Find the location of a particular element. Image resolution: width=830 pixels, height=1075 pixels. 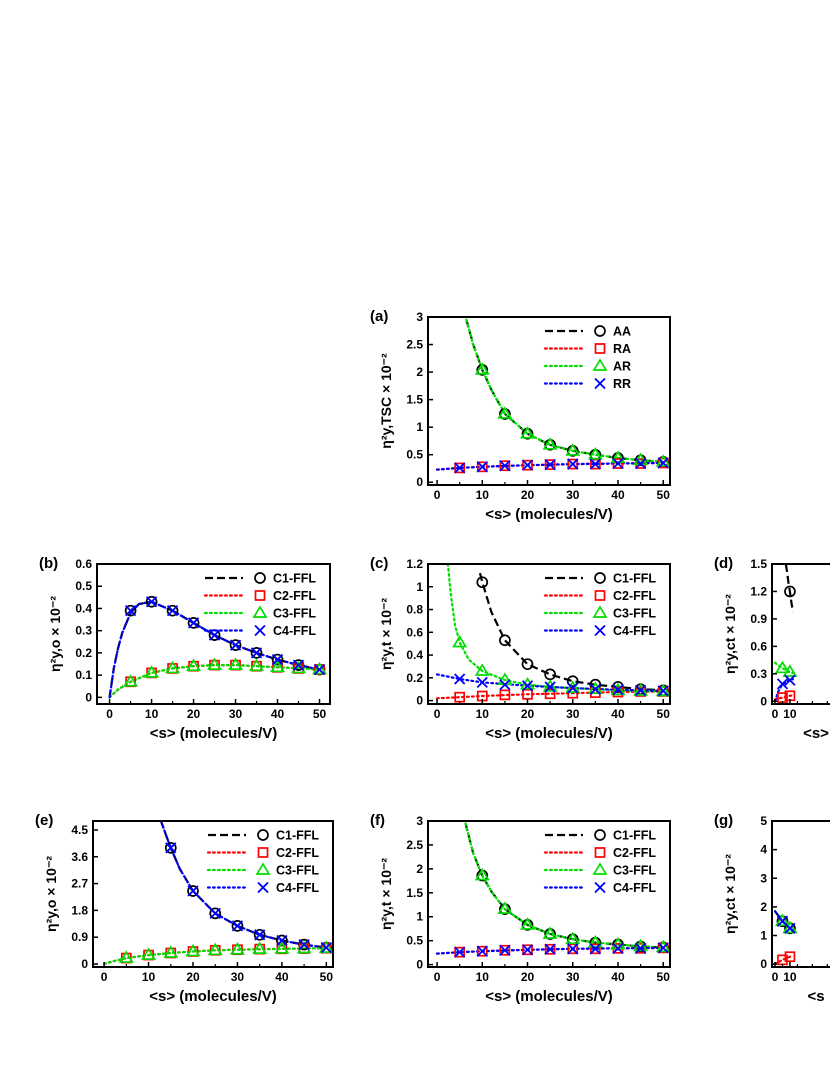

plot-frame is located at coordinates (549, 634).